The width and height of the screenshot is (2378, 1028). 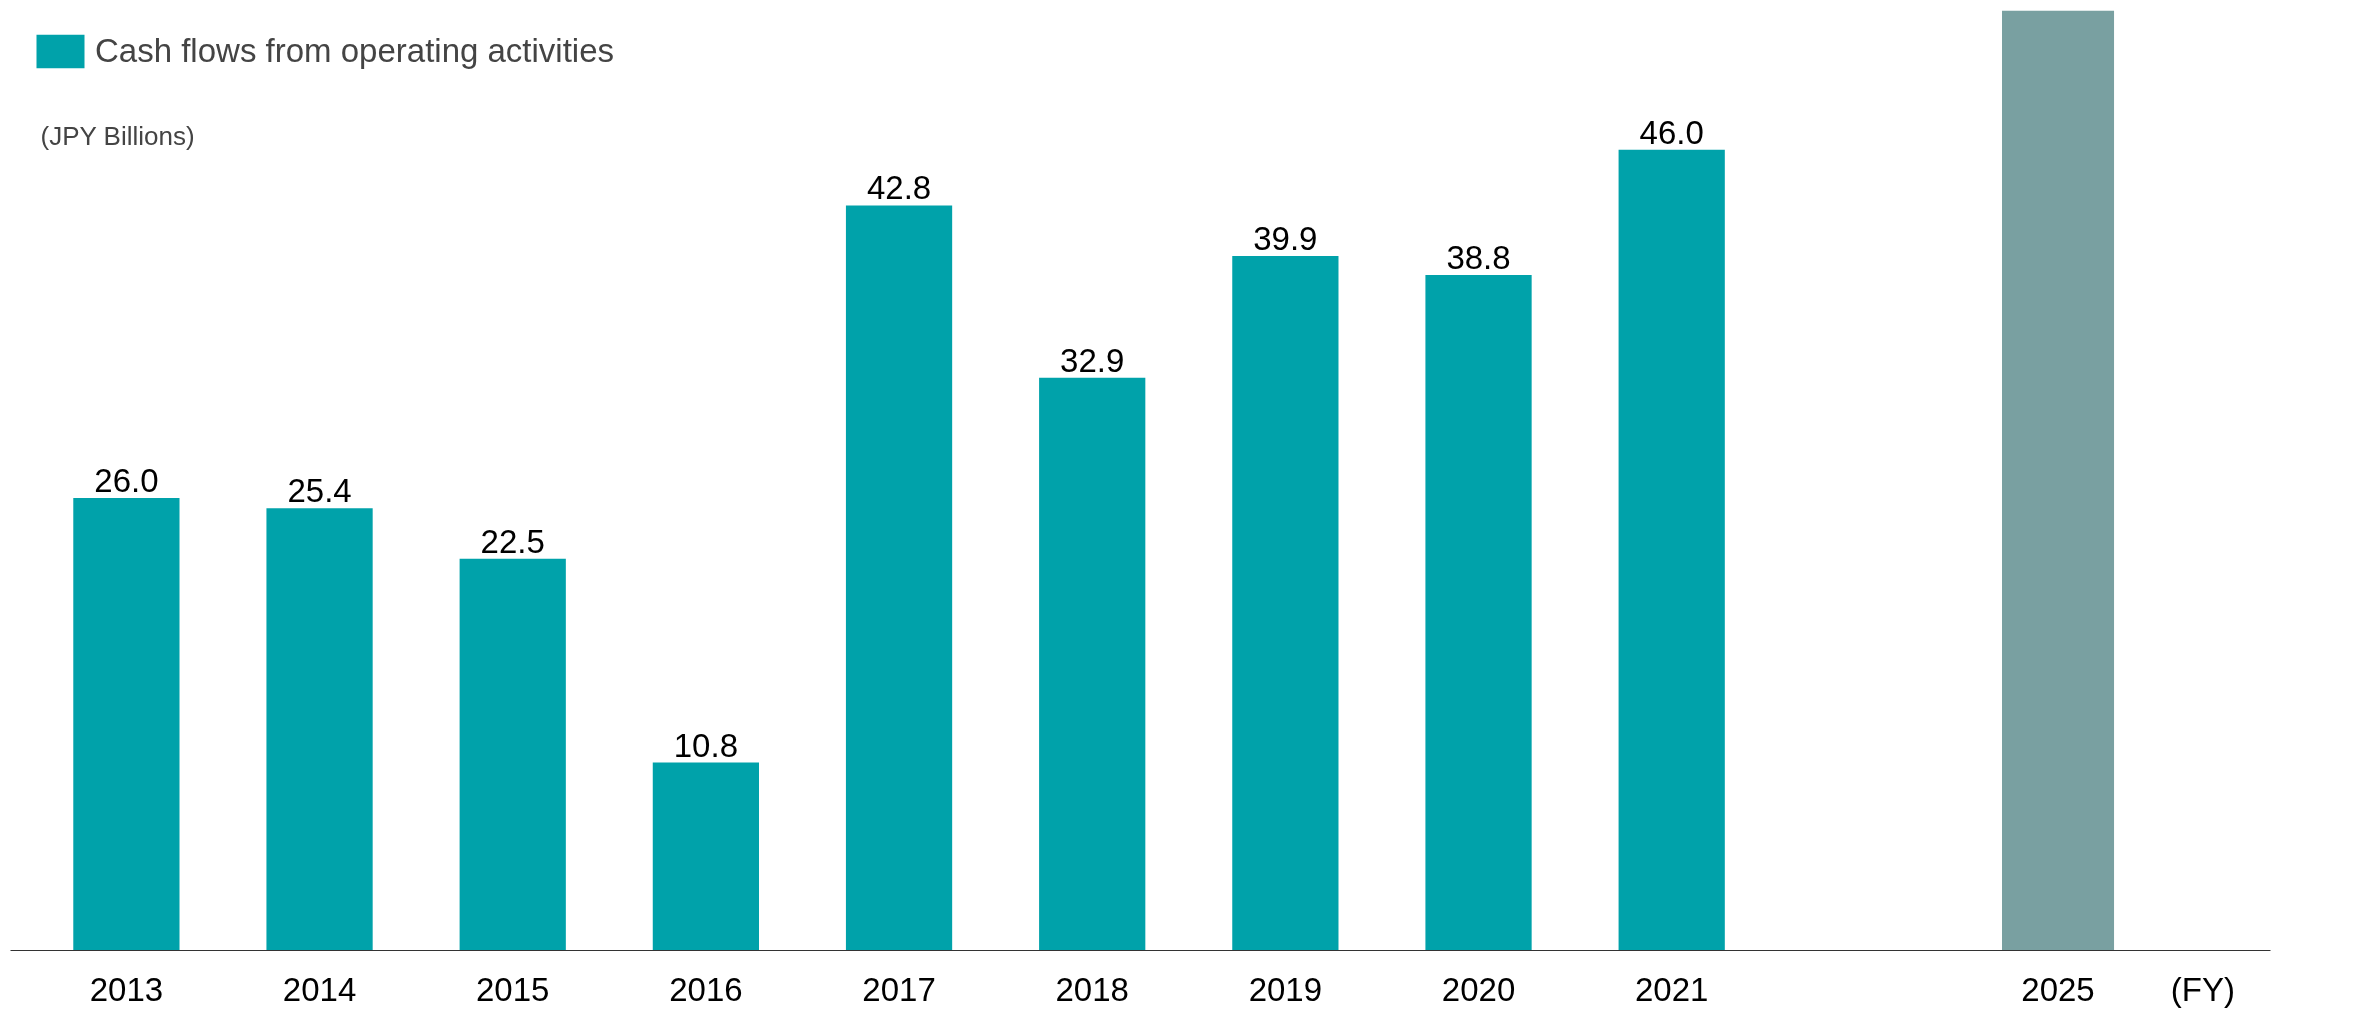 What do you see at coordinates (706, 745) in the screenshot?
I see `data-label: 10.8` at bounding box center [706, 745].